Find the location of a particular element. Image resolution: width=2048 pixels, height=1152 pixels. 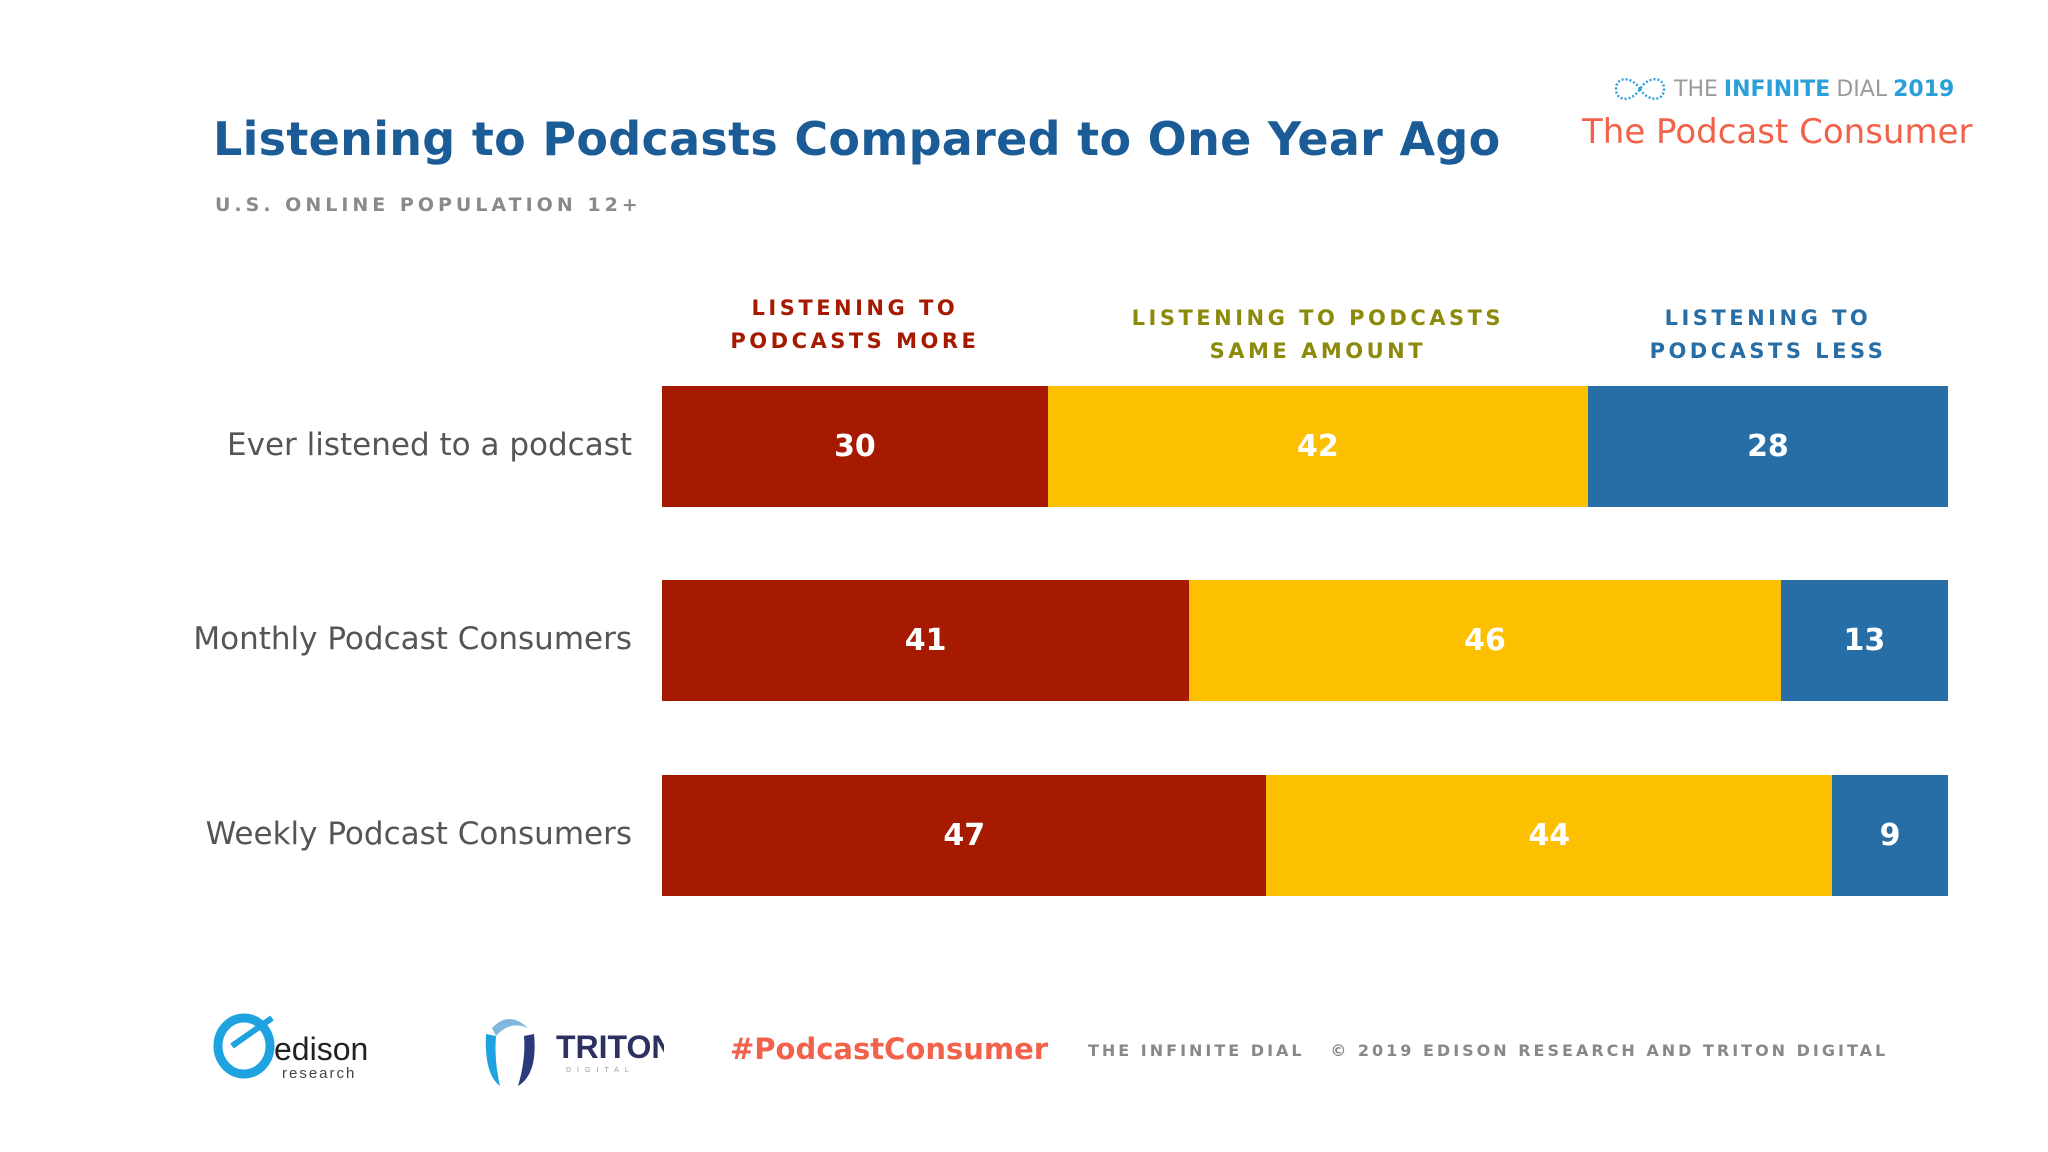

bar-segment: 41 is located at coordinates (926, 640).